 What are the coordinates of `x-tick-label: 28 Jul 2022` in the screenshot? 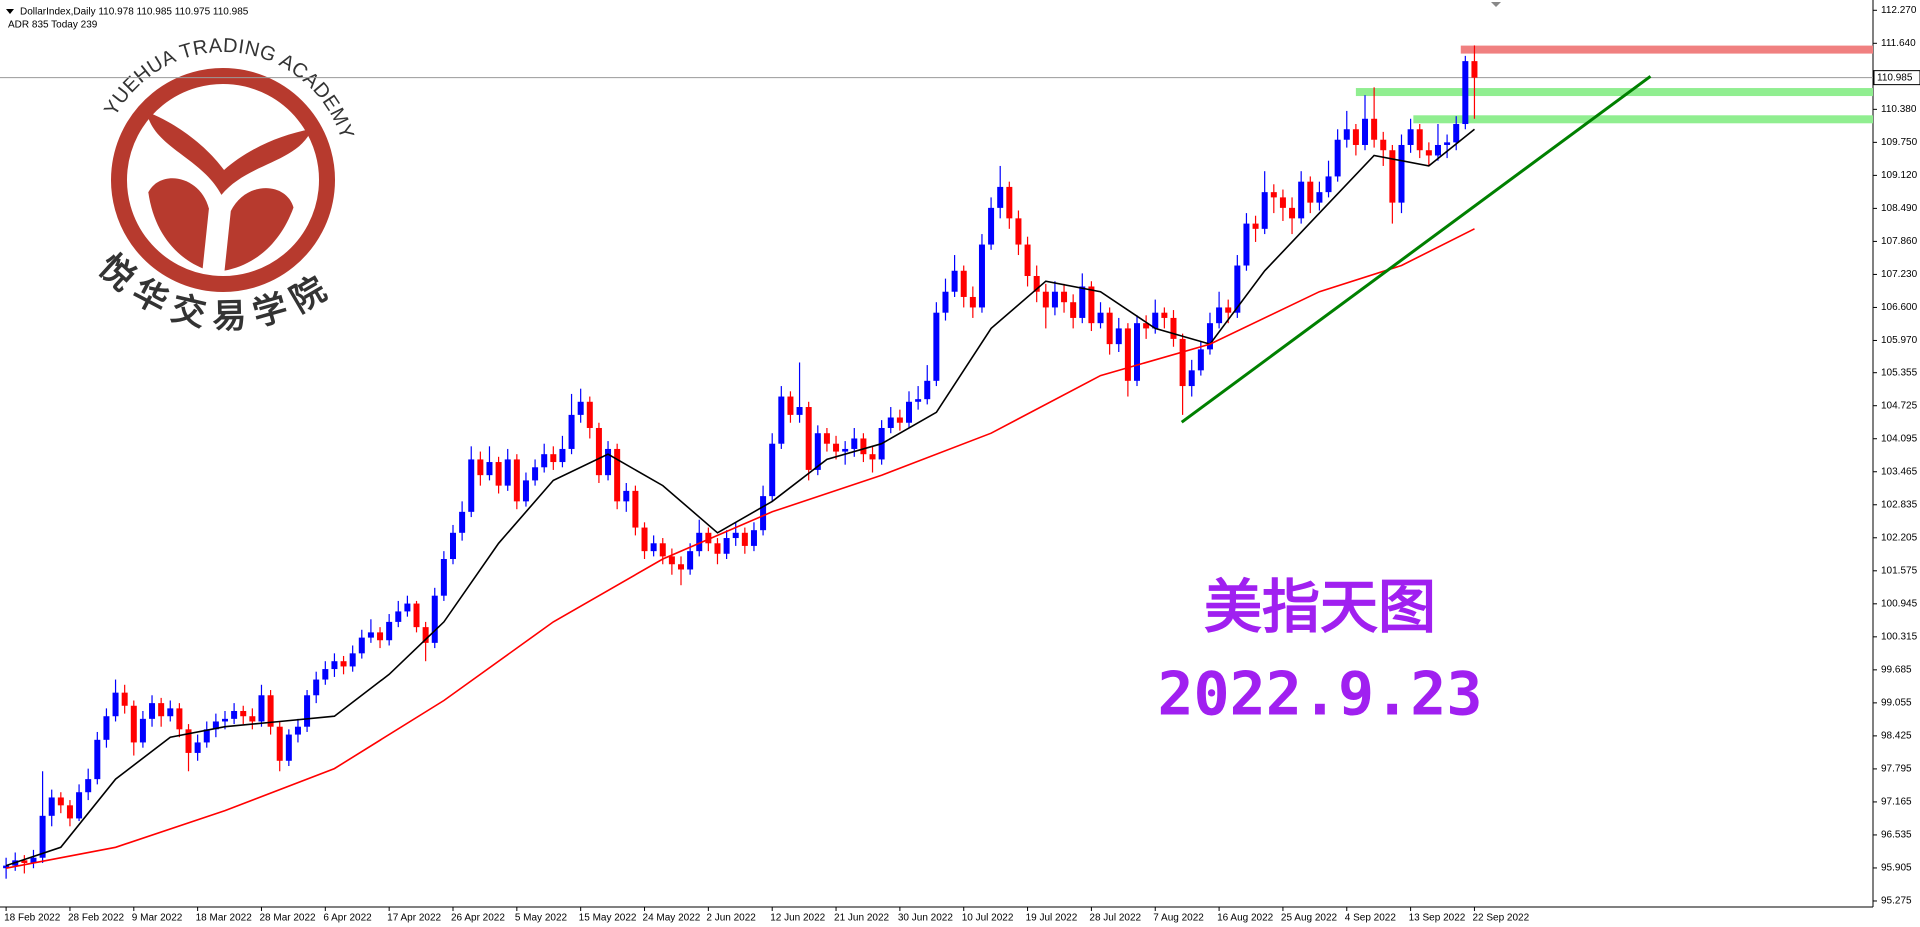 It's located at (1115, 918).